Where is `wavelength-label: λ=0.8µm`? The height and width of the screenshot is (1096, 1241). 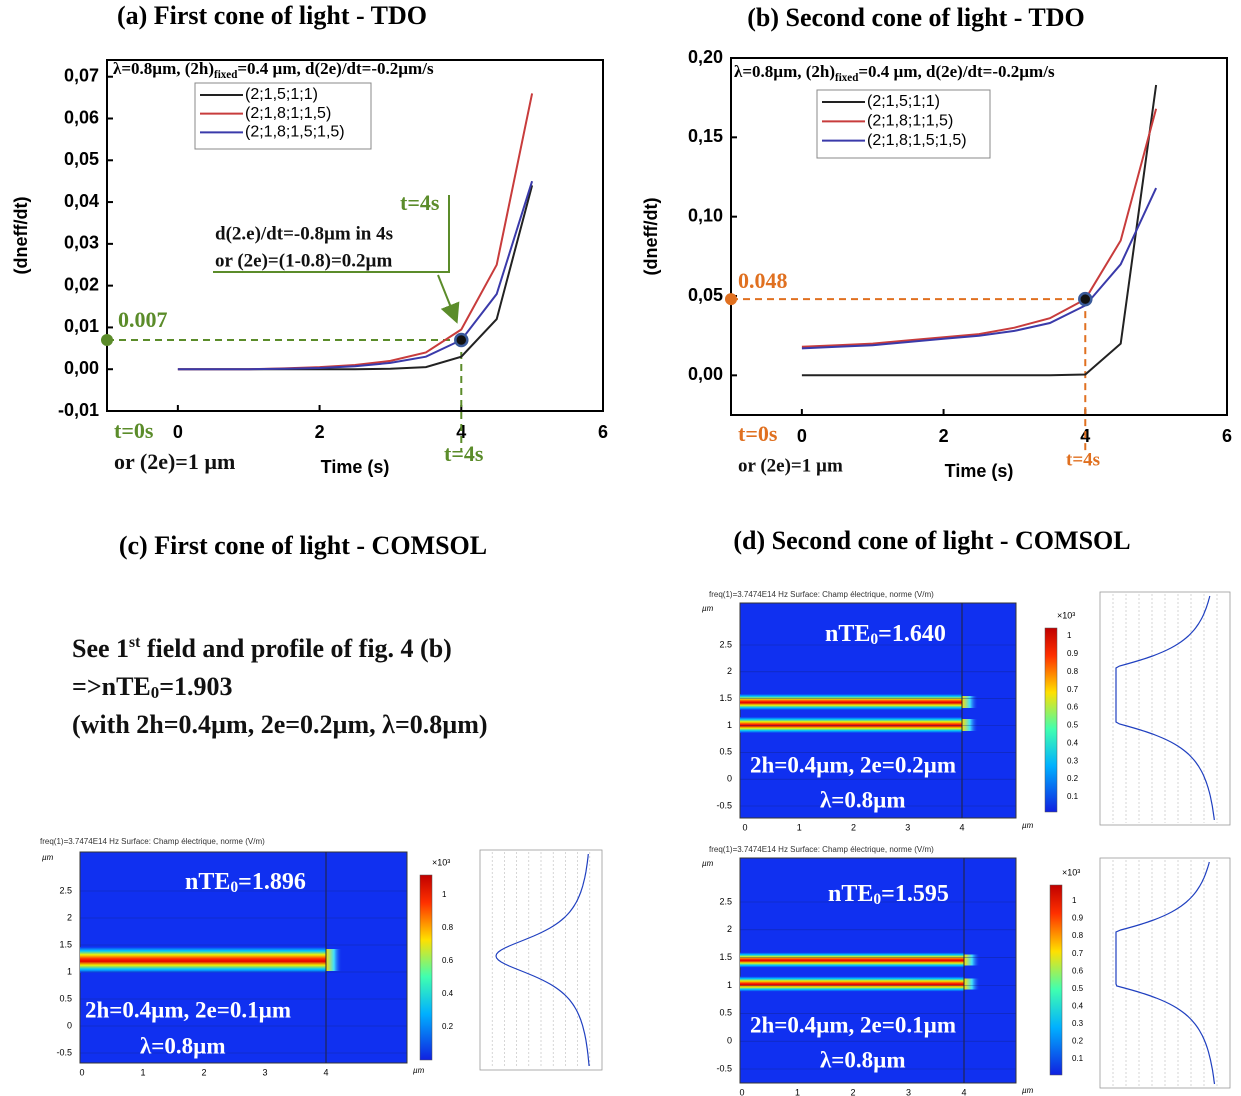 wavelength-label: λ=0.8µm is located at coordinates (863, 799).